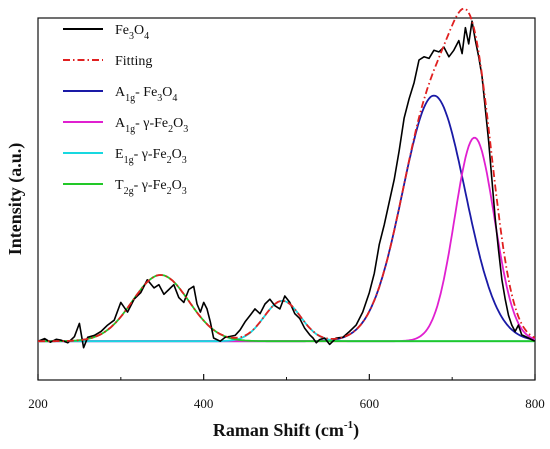 The height and width of the screenshot is (449, 550). What do you see at coordinates (129, 191) in the screenshot?
I see `legend-label-5-part-1: 2g` at bounding box center [129, 191].